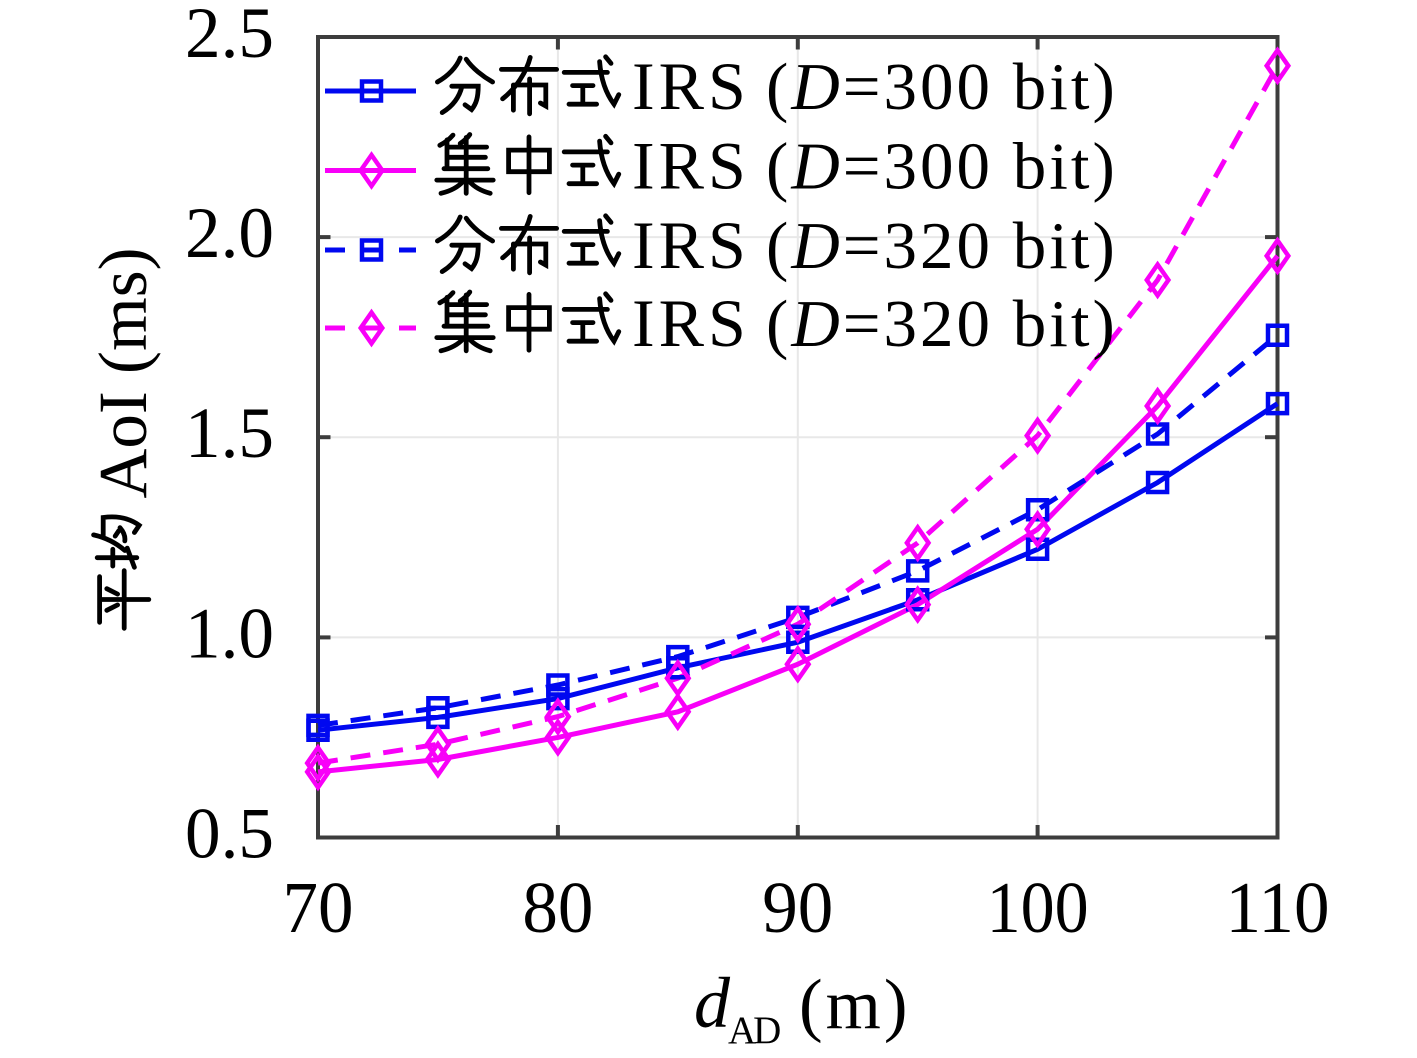 The image size is (1417, 1058). I want to click on svg-text: 2.5, so click(229, 36).